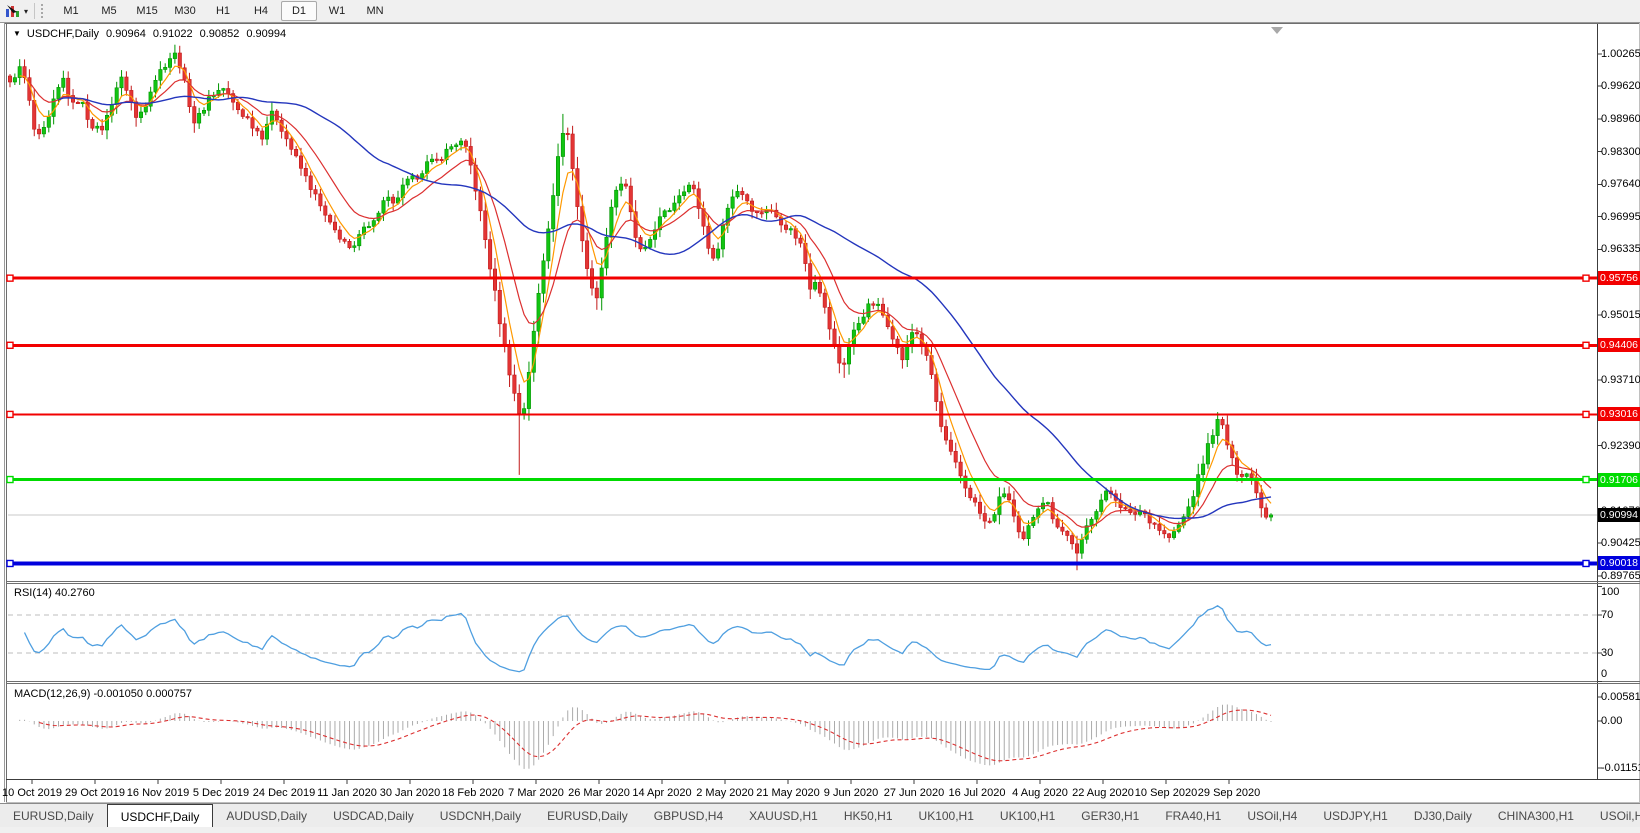 This screenshot has width=1640, height=833. I want to click on rsi-axis-tick: 70, so click(1607, 615).